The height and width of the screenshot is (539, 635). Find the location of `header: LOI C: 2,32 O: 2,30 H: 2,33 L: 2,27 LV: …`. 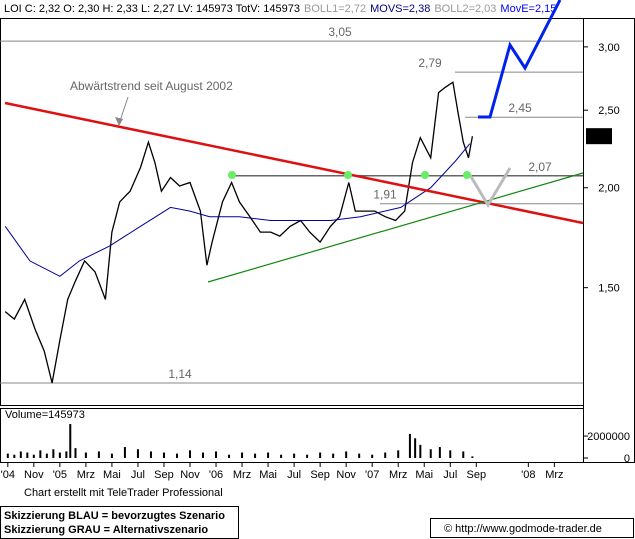

header: LOI C: 2,32 O: 2,30 H: 2,33 L: 2,27 LV: … is located at coordinates (280, 9).